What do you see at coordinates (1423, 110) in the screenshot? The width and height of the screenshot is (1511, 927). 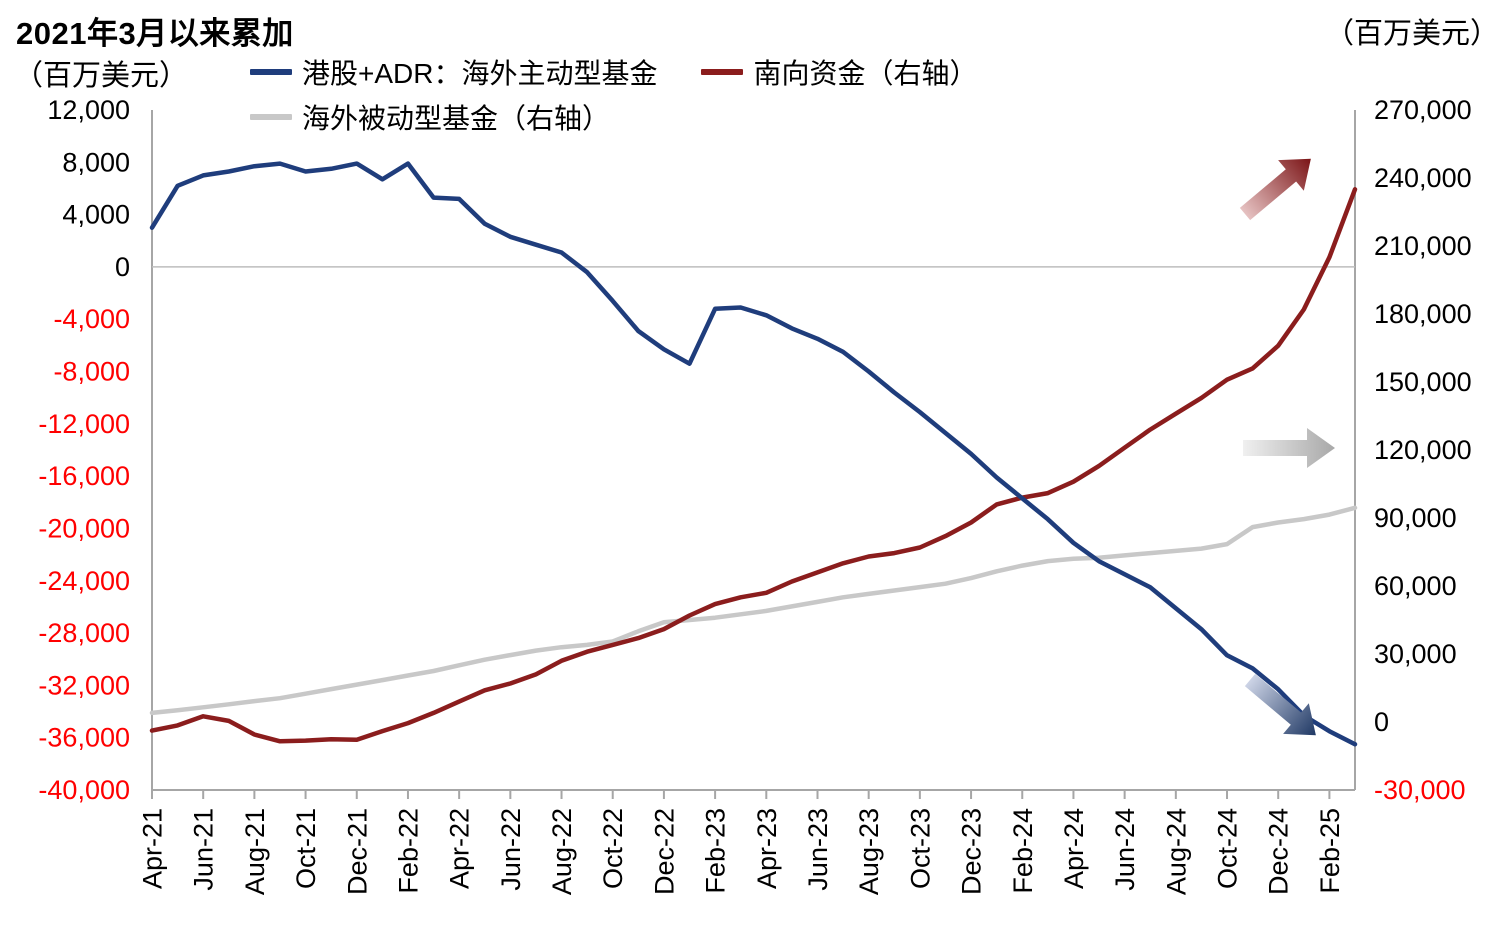 I see `right-axis-tick: 270,000` at bounding box center [1423, 110].